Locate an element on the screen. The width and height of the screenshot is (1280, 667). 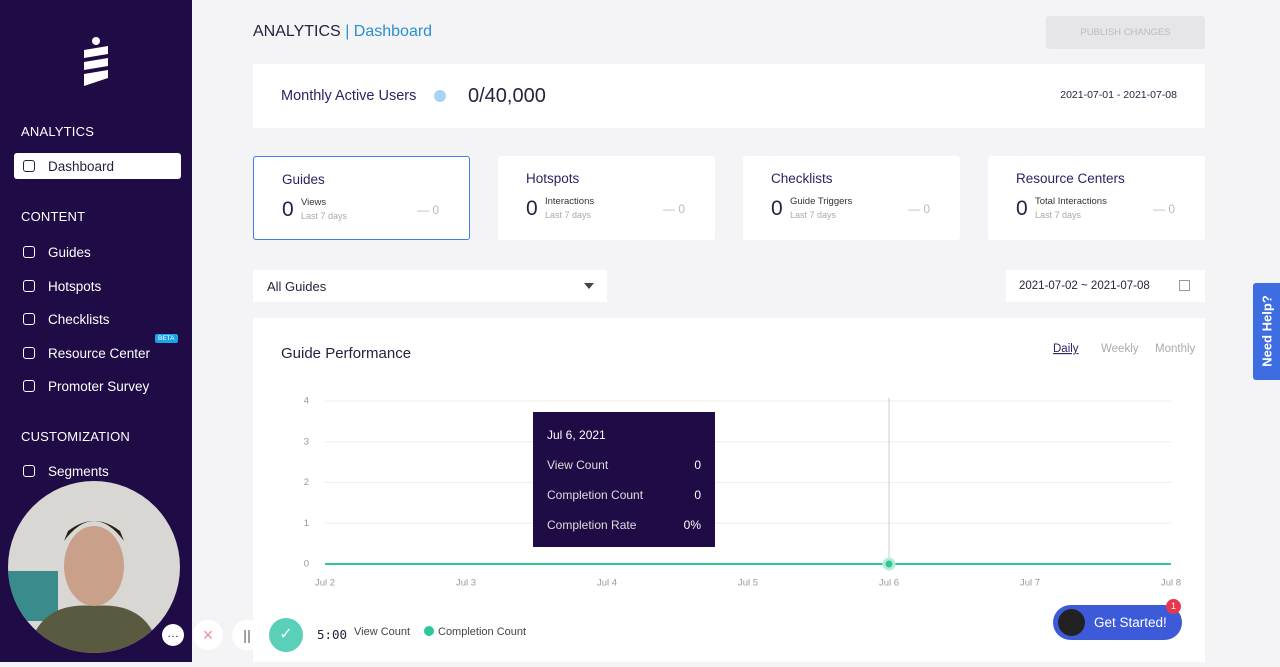
mau-label: Monthly Active Users is located at coordinates (349, 96).